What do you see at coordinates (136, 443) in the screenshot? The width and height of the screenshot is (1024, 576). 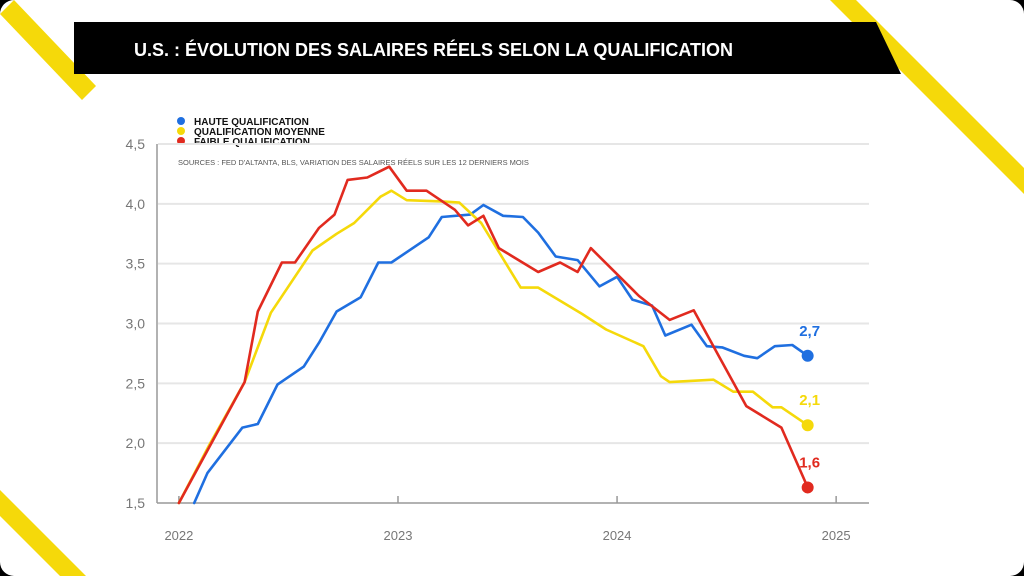 I see `y-tick-label: 2,0` at bounding box center [136, 443].